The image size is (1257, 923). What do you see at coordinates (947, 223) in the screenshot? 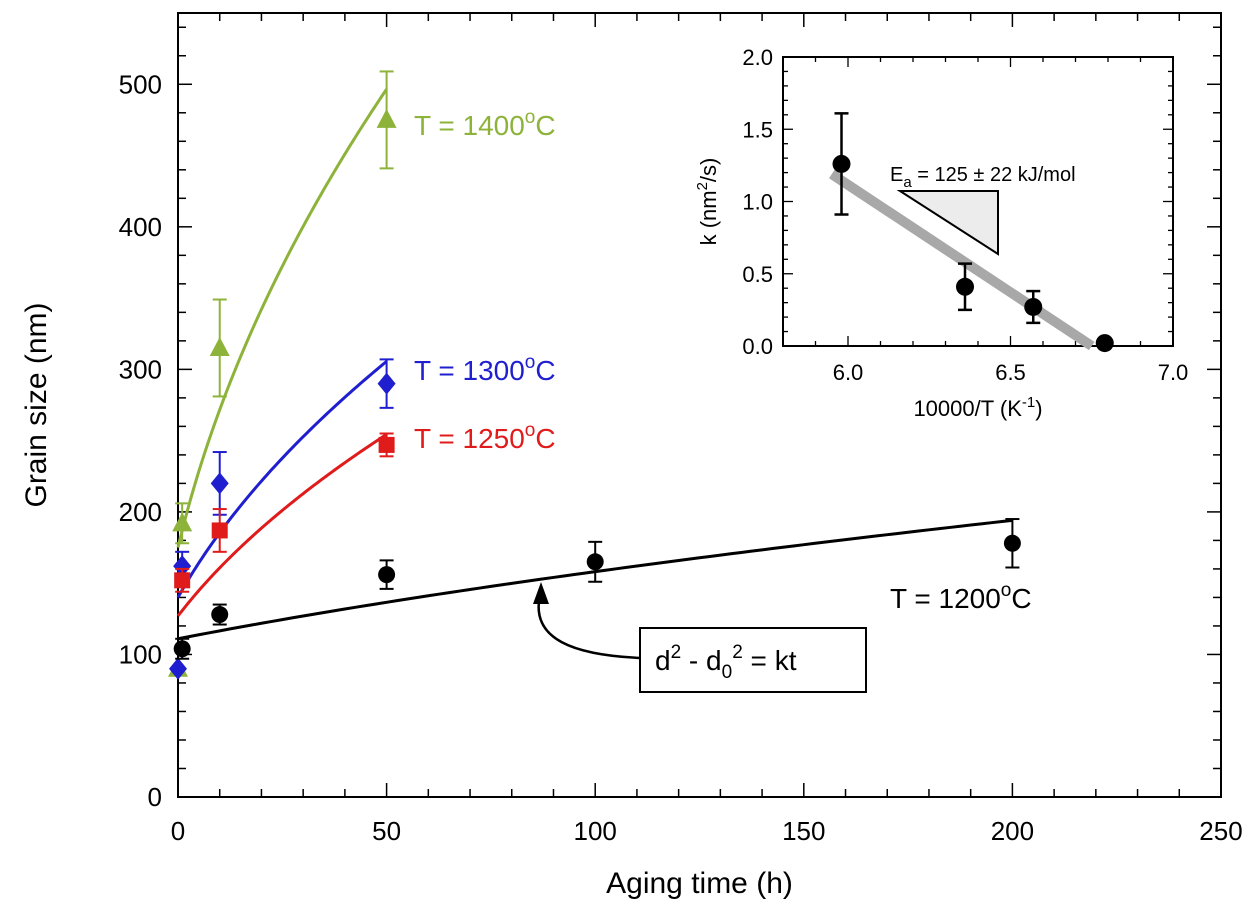
I see `activation-triangle` at bounding box center [947, 223].